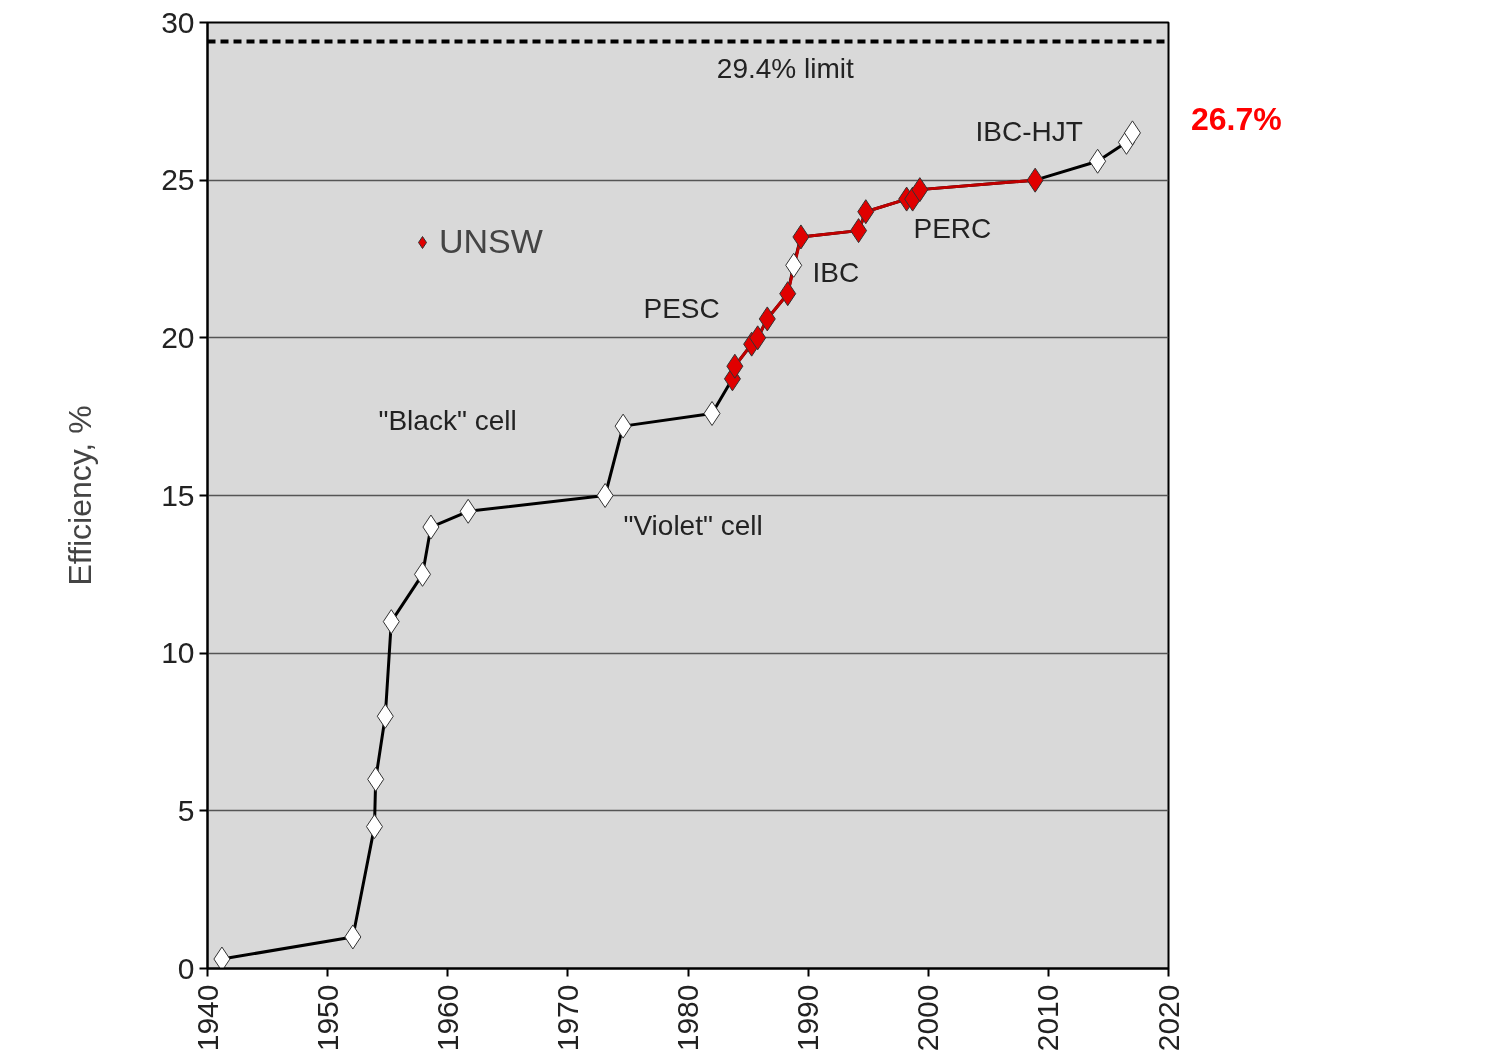 This screenshot has height=1063, width=1486. I want to click on x-tick-label: 1980, so click(687, 1018).